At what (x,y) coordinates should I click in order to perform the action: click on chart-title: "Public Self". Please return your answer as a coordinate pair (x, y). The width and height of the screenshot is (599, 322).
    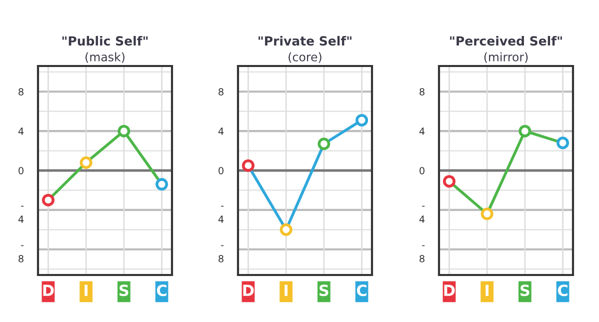
    Looking at the image, I should click on (105, 41).